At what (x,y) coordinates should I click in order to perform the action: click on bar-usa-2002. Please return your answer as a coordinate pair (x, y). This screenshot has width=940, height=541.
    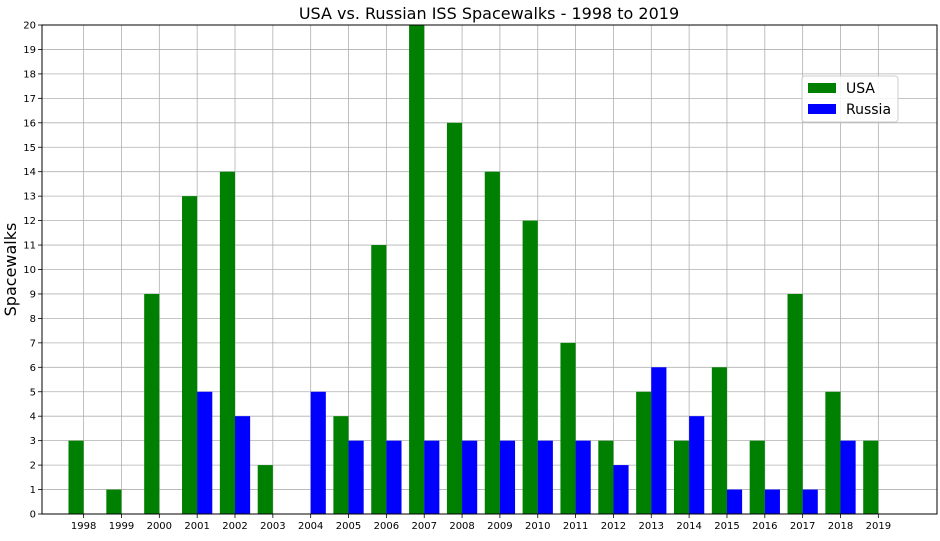
    Looking at the image, I should click on (227, 342).